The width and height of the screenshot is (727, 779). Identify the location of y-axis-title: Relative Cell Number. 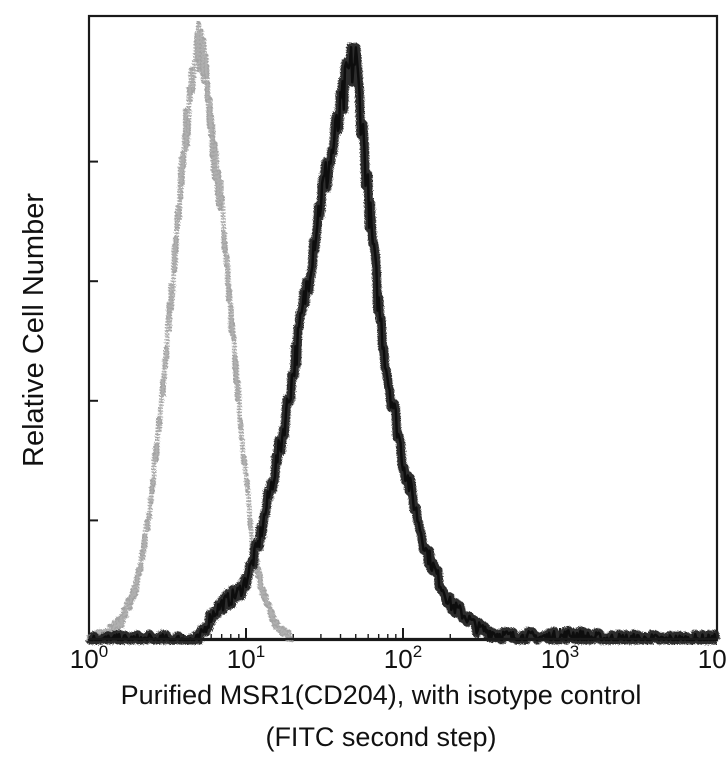
(34, 330).